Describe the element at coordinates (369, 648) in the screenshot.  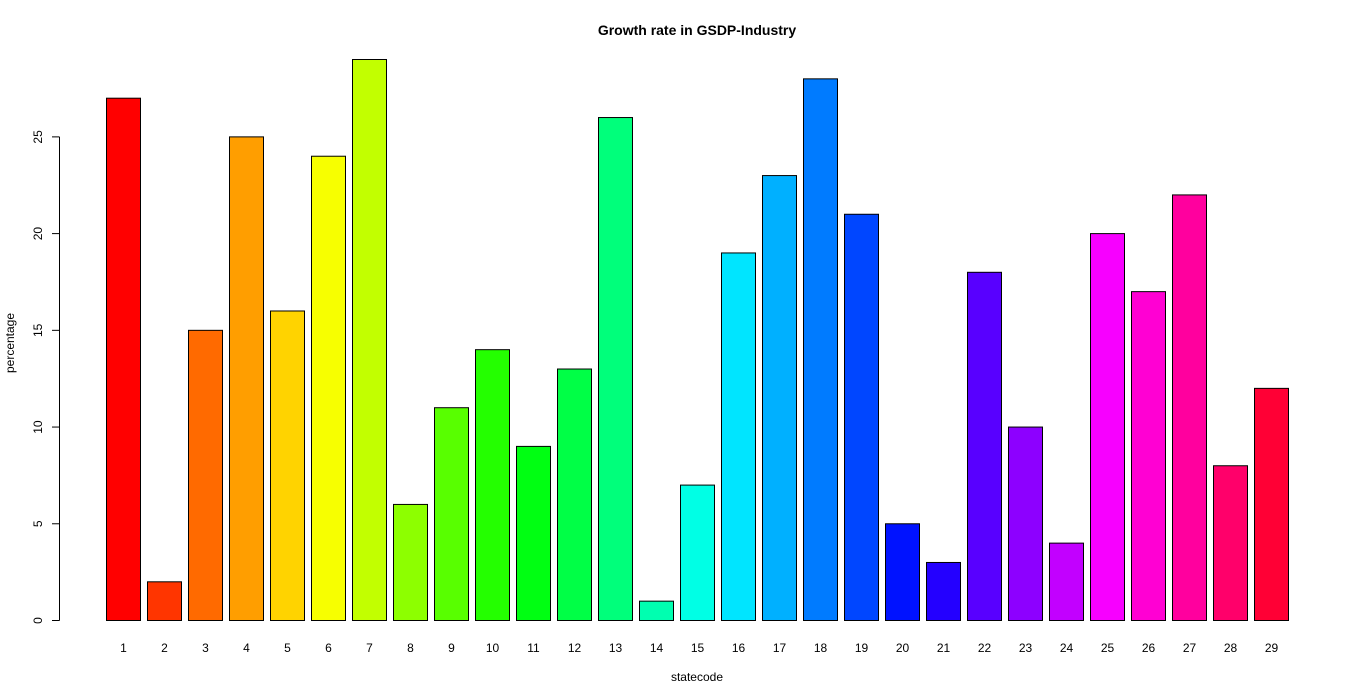
I see `x-tick-label: 7` at that location.